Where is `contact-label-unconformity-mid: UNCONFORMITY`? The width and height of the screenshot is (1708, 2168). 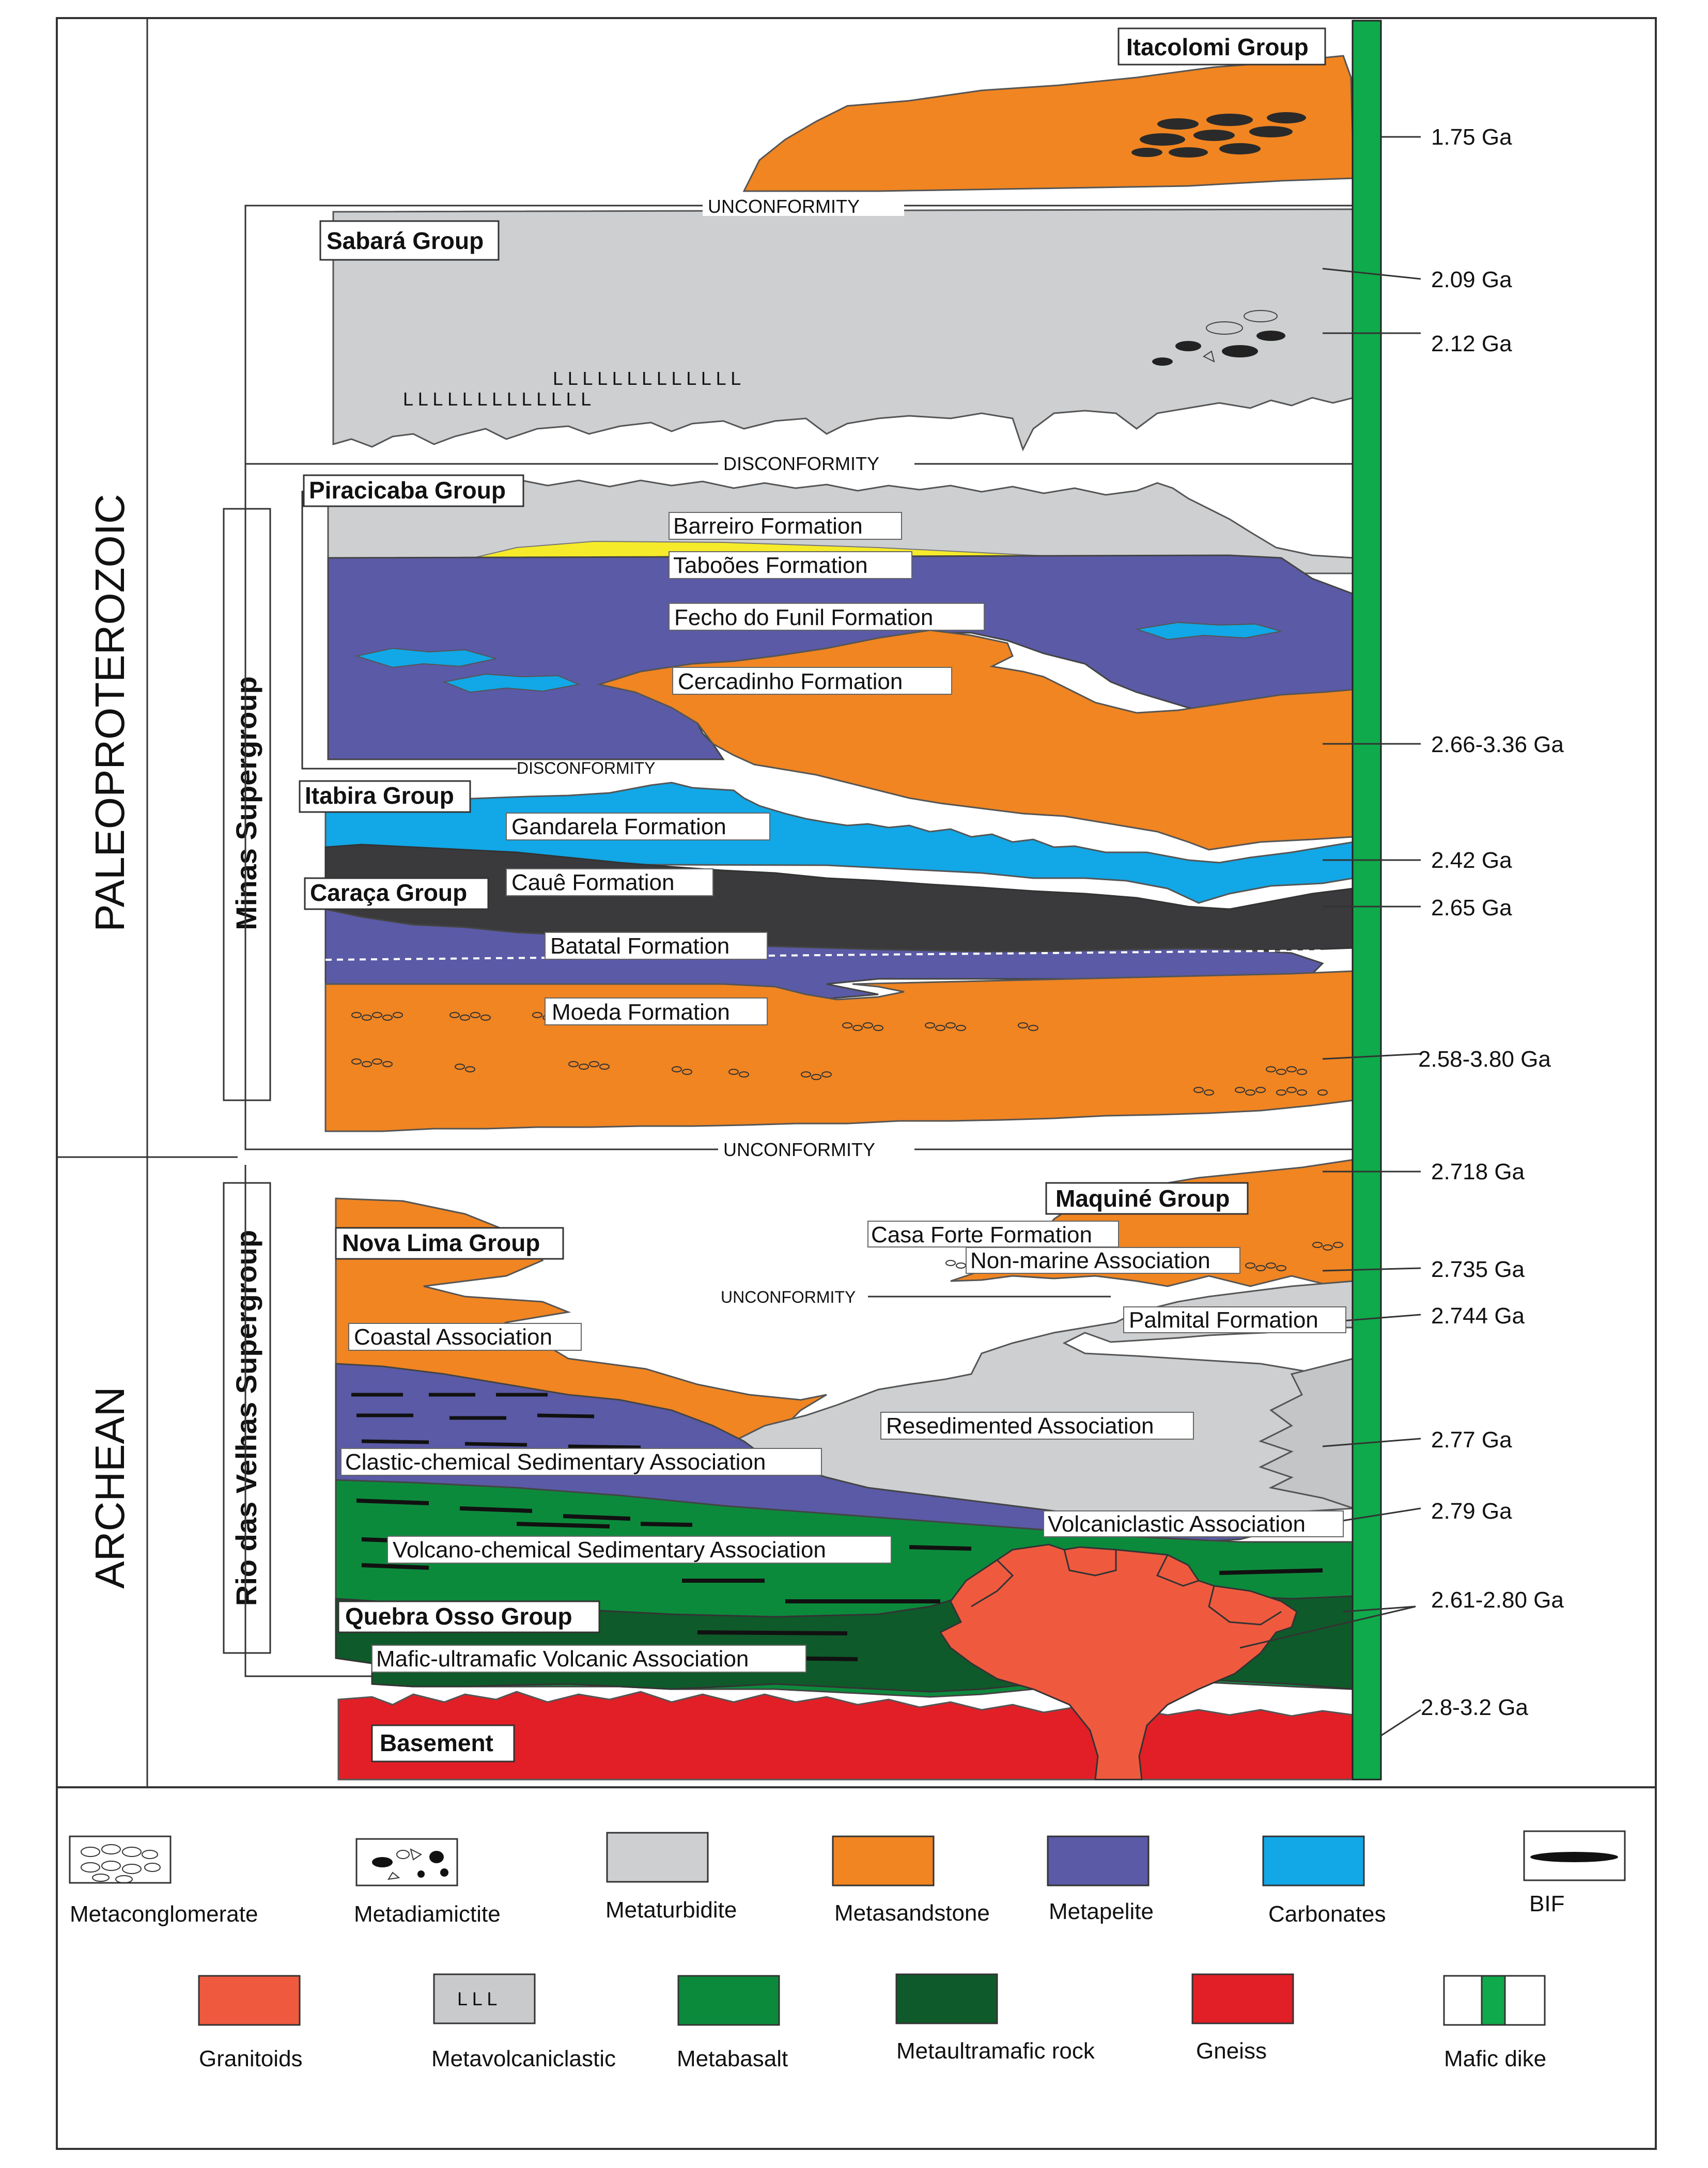 contact-label-unconformity-mid: UNCONFORMITY is located at coordinates (799, 1149).